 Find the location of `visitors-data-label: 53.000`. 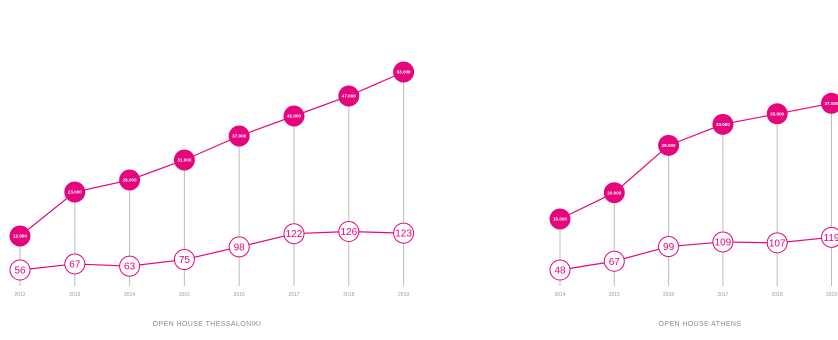

visitors-data-label: 53.000 is located at coordinates (404, 72).